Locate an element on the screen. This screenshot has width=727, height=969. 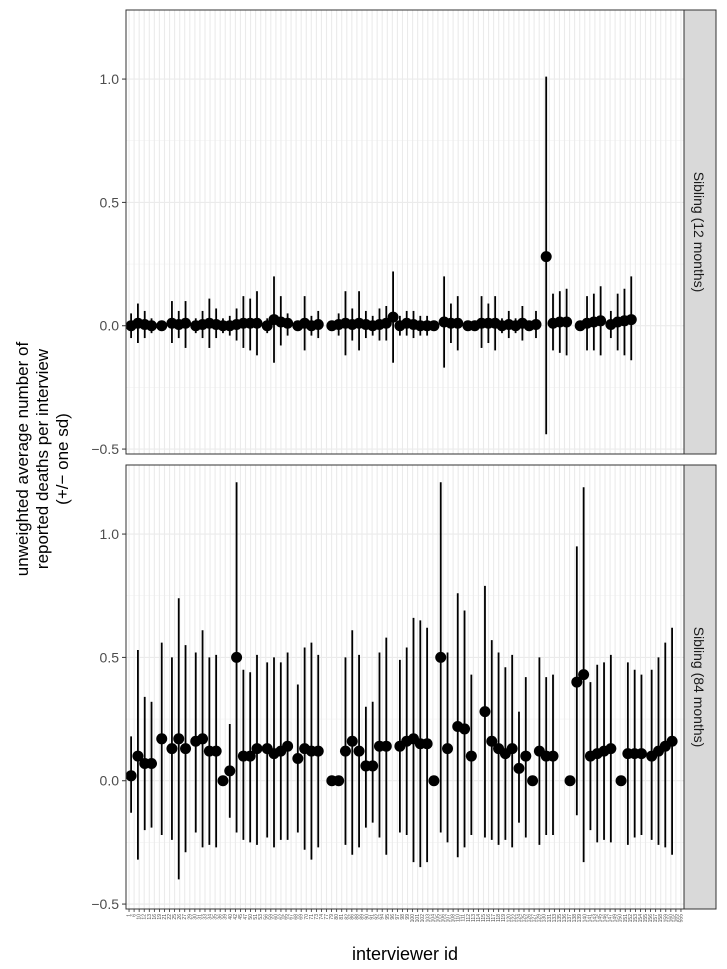
x-tick-label: 88 is located at coordinates (357, 917).